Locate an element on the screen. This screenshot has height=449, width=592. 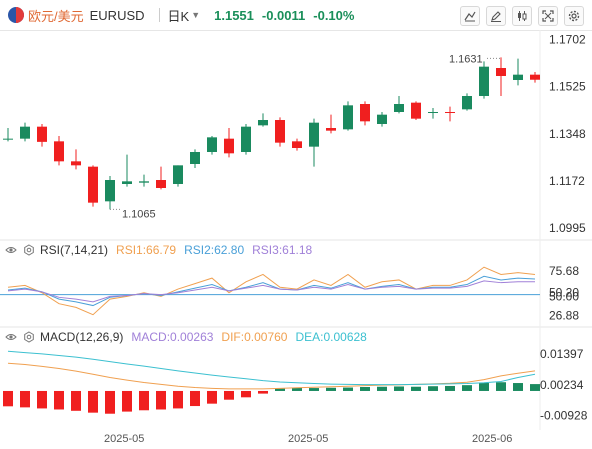
candle-type-icon is located at coordinates (522, 16).